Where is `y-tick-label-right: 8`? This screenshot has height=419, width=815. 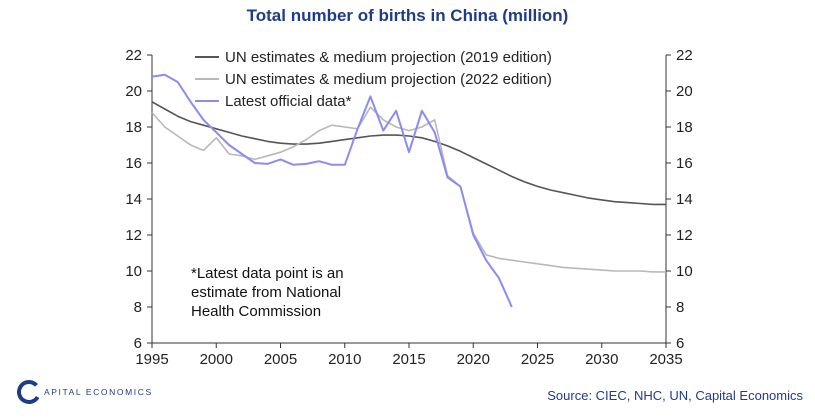 y-tick-label-right: 8 is located at coordinates (680, 307).